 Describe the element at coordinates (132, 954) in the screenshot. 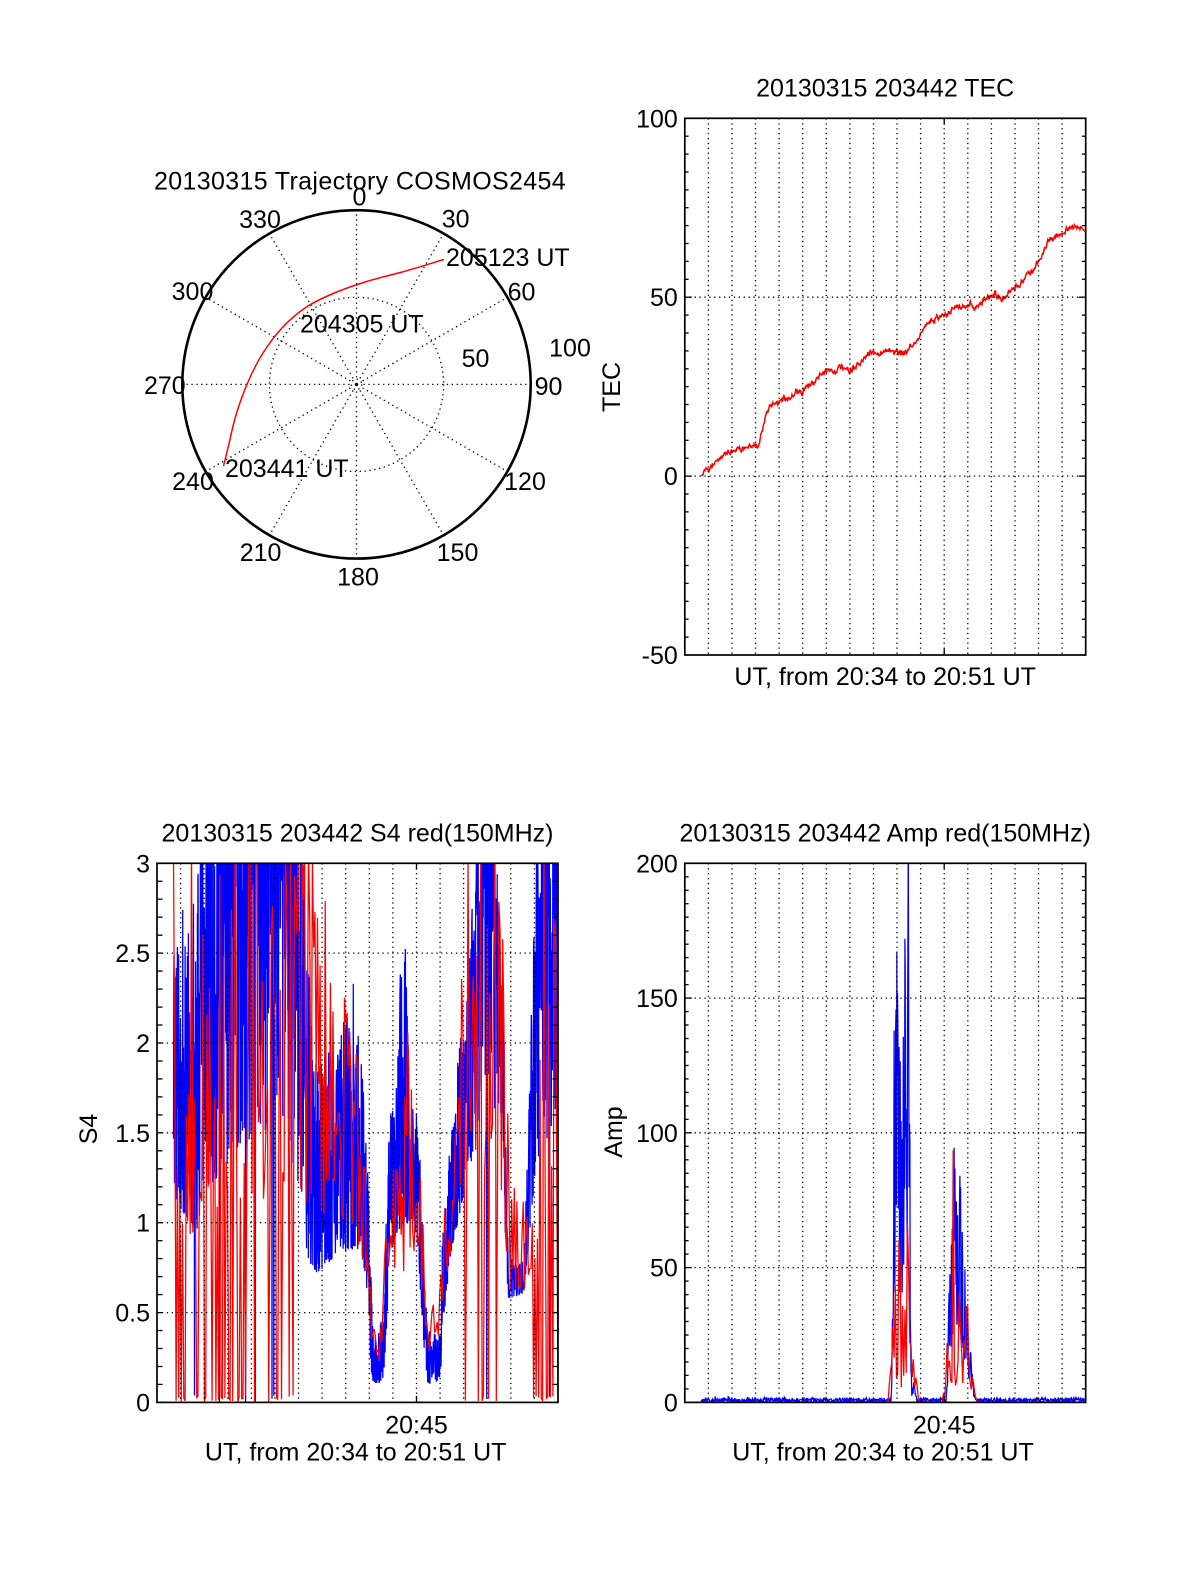

I see `svg-text: 2.5` at that location.